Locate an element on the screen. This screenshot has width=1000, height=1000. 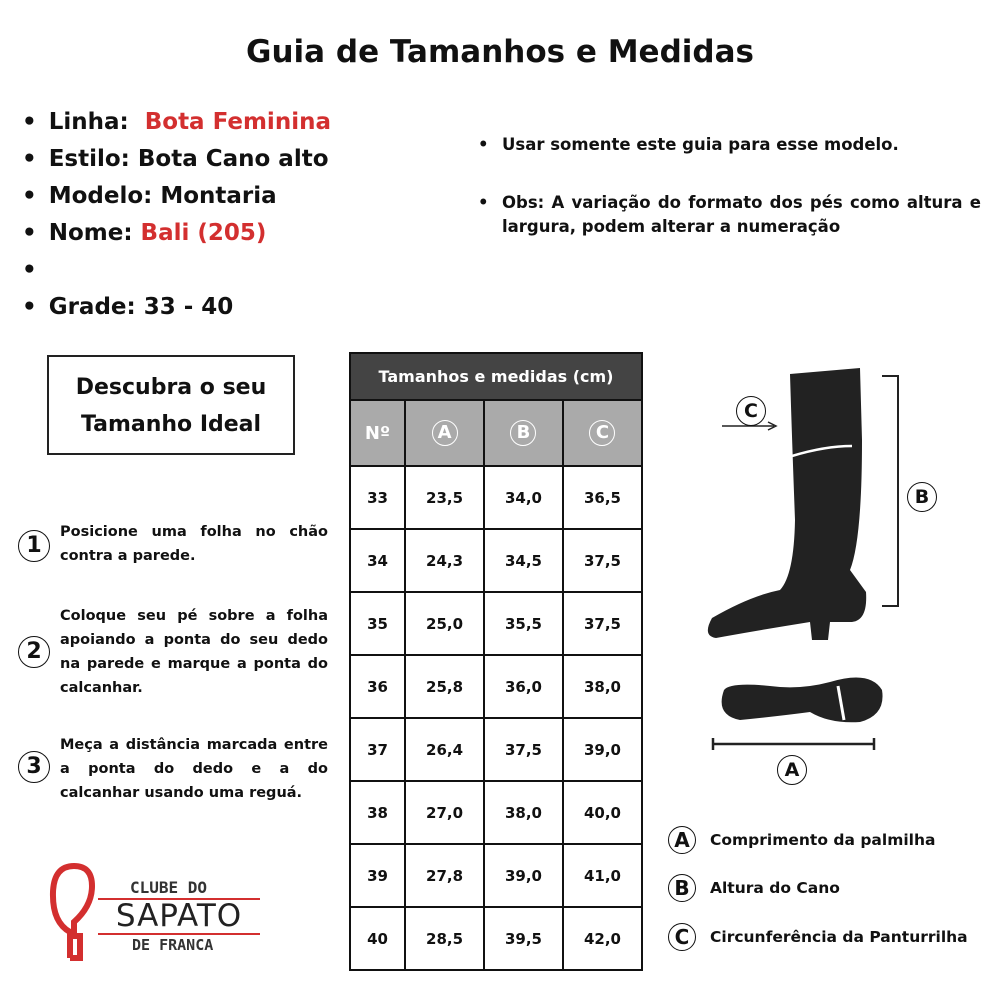
b-cell: 39,5 is located at coordinates (523, 938).